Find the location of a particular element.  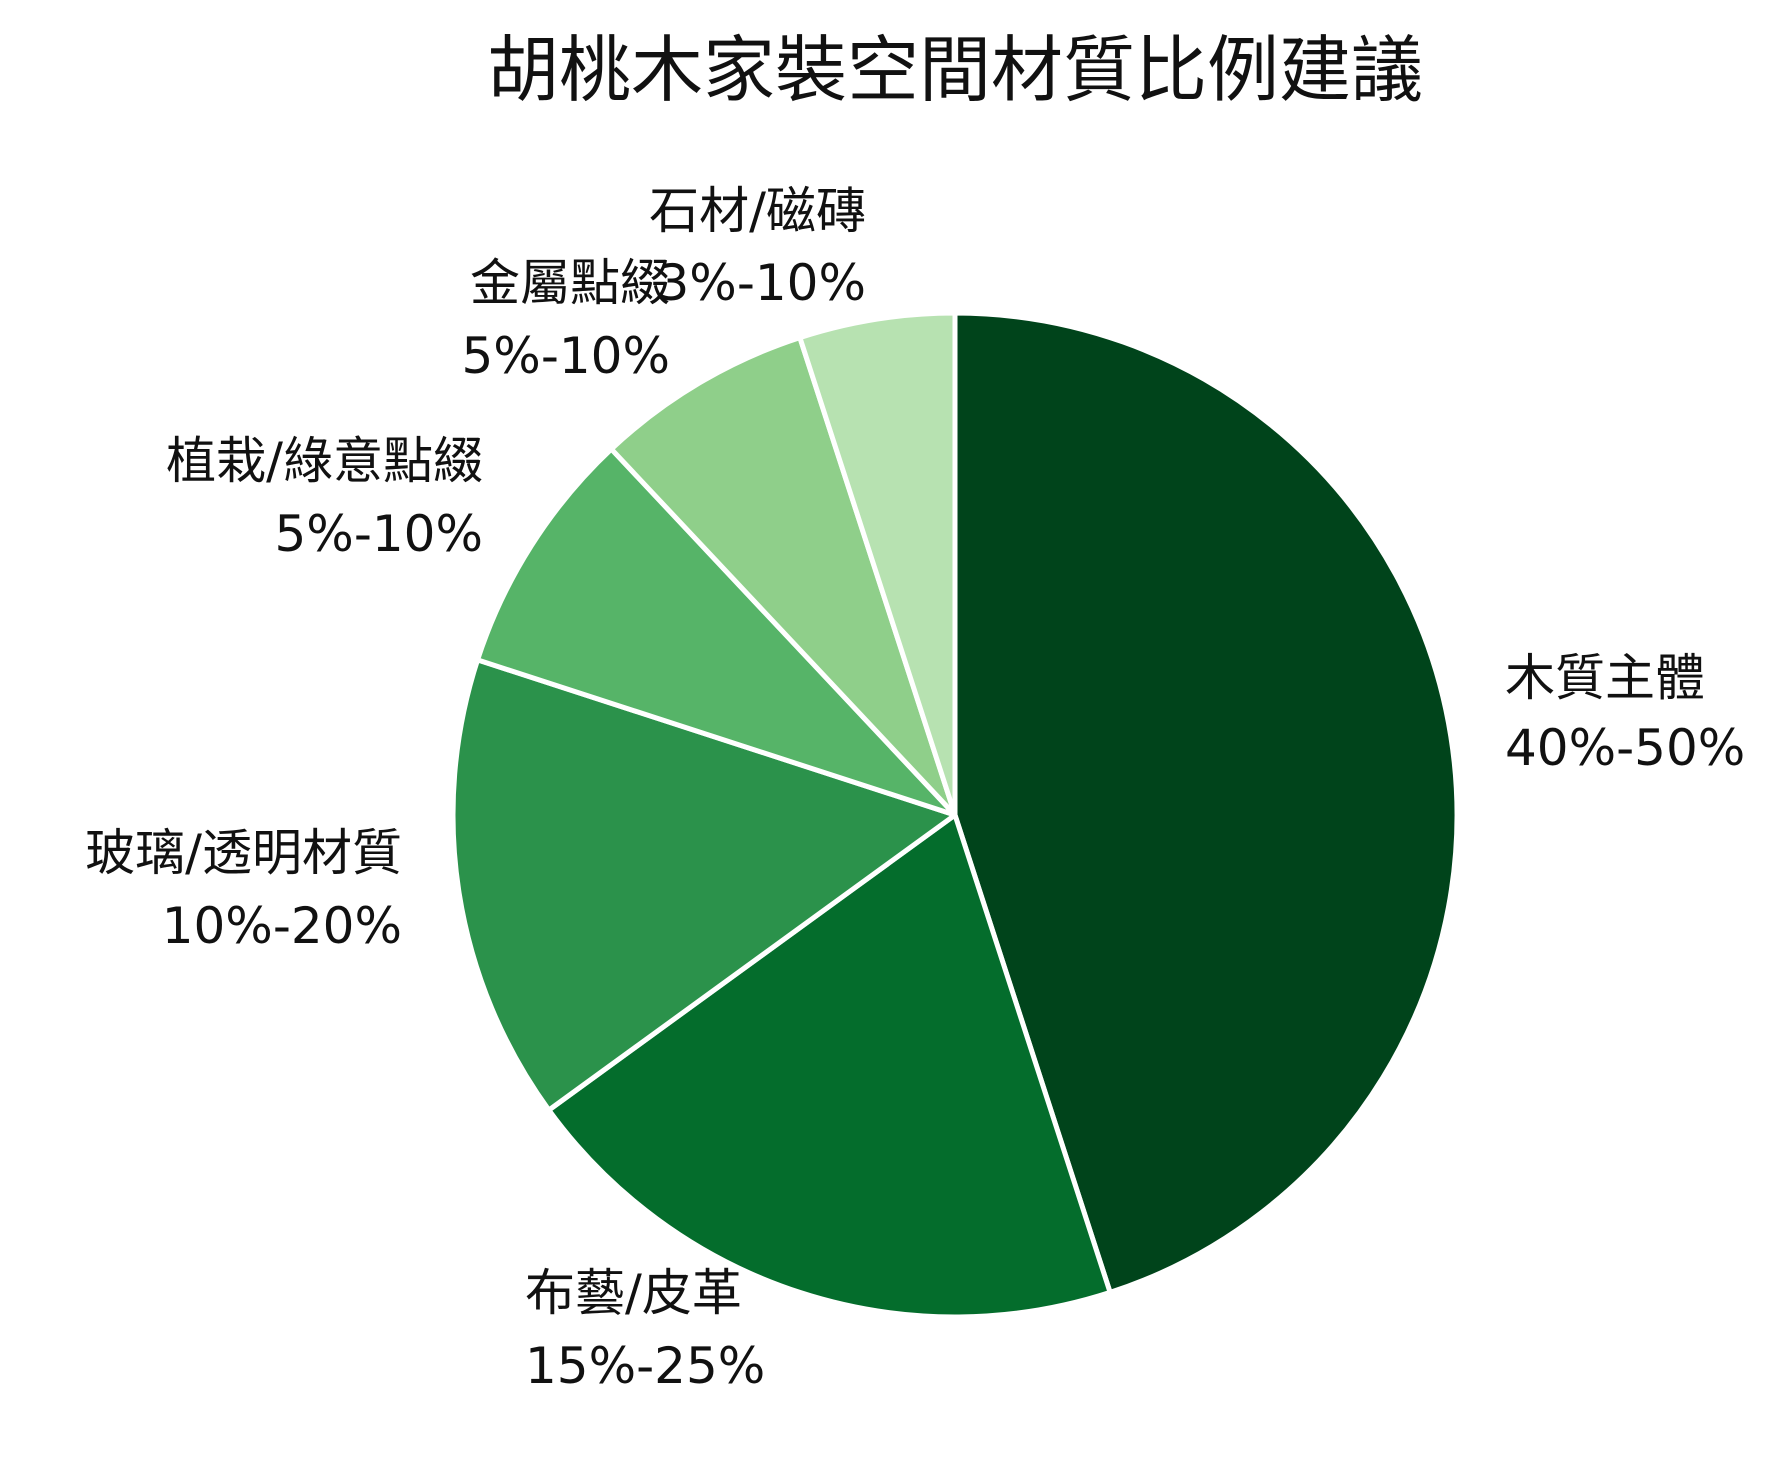

slice-label-name-6: 石材/磁磚 is located at coordinates (757, 211).